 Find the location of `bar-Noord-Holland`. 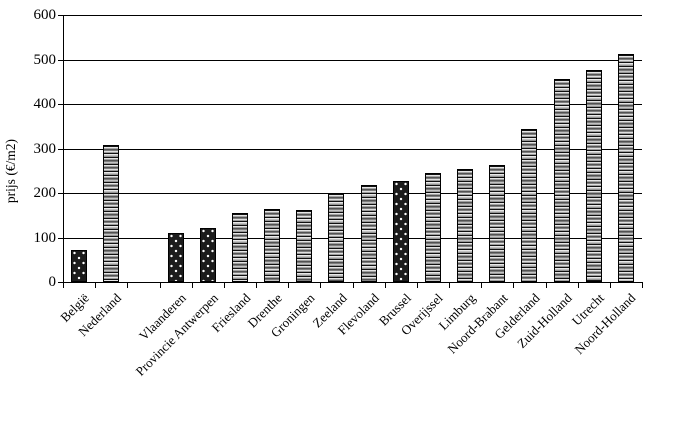

bar-Noord-Holland is located at coordinates (625, 167).